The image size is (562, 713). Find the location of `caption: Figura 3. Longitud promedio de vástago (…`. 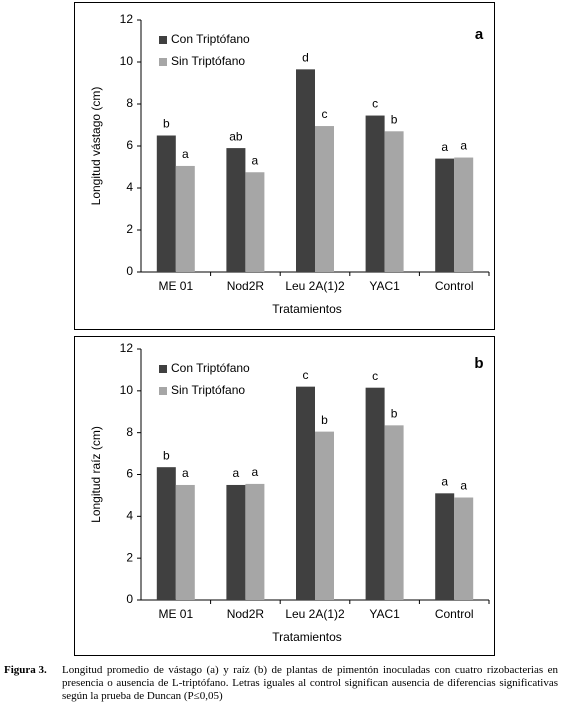

caption: Figura 3. Longitud promedio de vástago (… is located at coordinates (281, 683).